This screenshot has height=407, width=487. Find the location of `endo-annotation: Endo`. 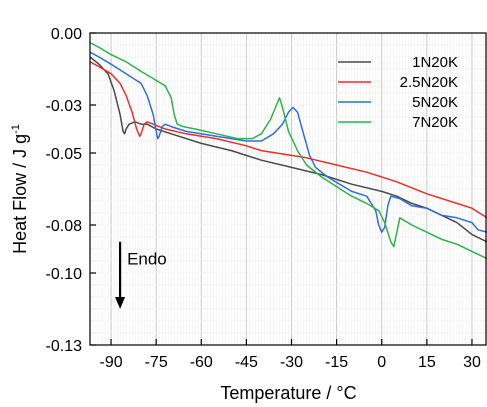

endo-annotation: Endo is located at coordinates (141, 275).